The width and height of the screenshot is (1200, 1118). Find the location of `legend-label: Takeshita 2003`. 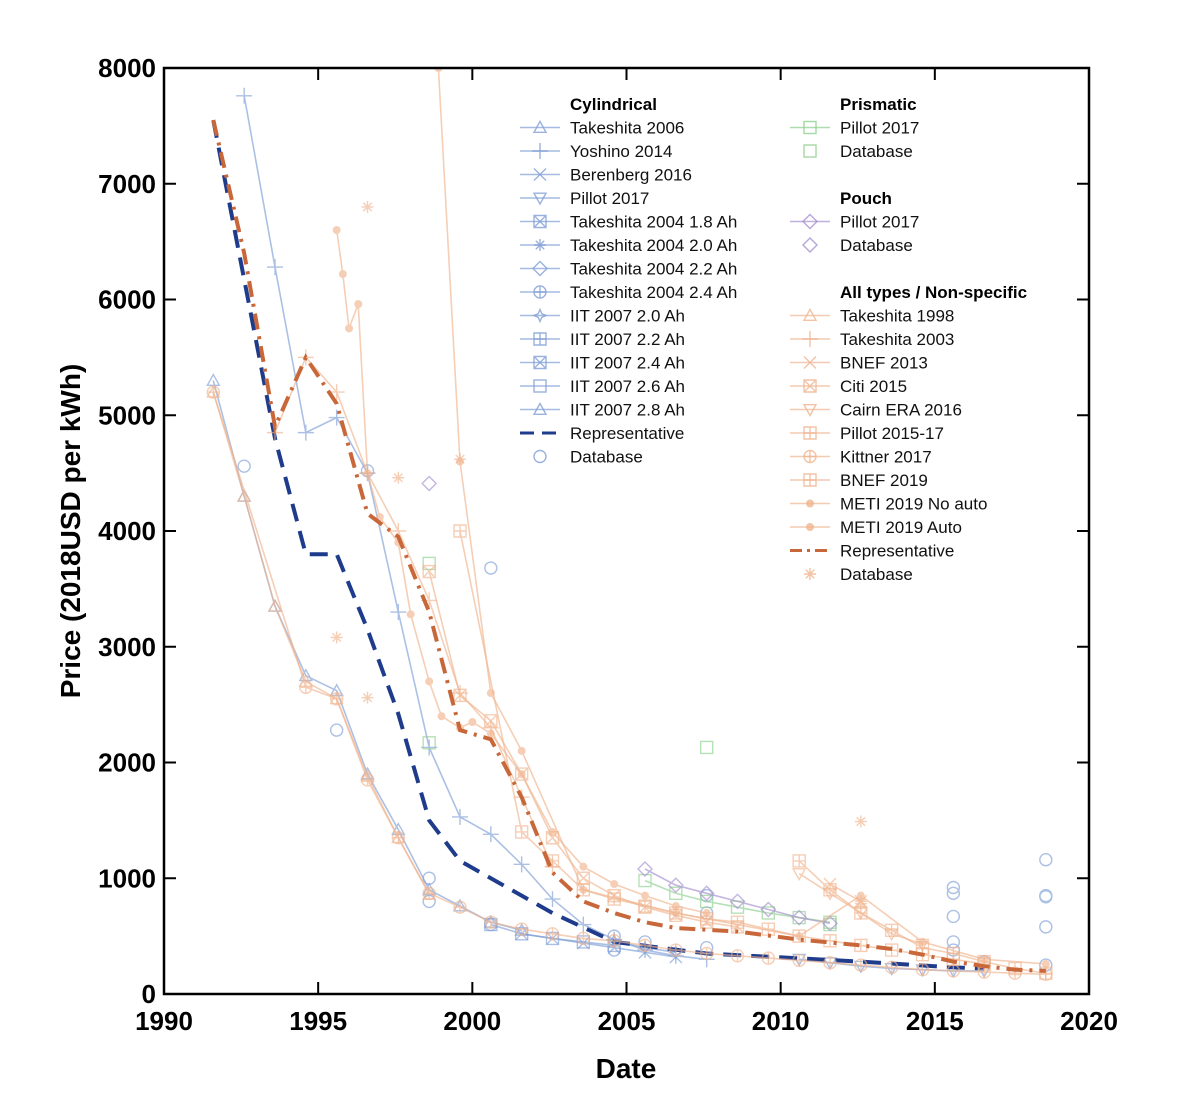

legend-label: Takeshita 2003 is located at coordinates (897, 339).